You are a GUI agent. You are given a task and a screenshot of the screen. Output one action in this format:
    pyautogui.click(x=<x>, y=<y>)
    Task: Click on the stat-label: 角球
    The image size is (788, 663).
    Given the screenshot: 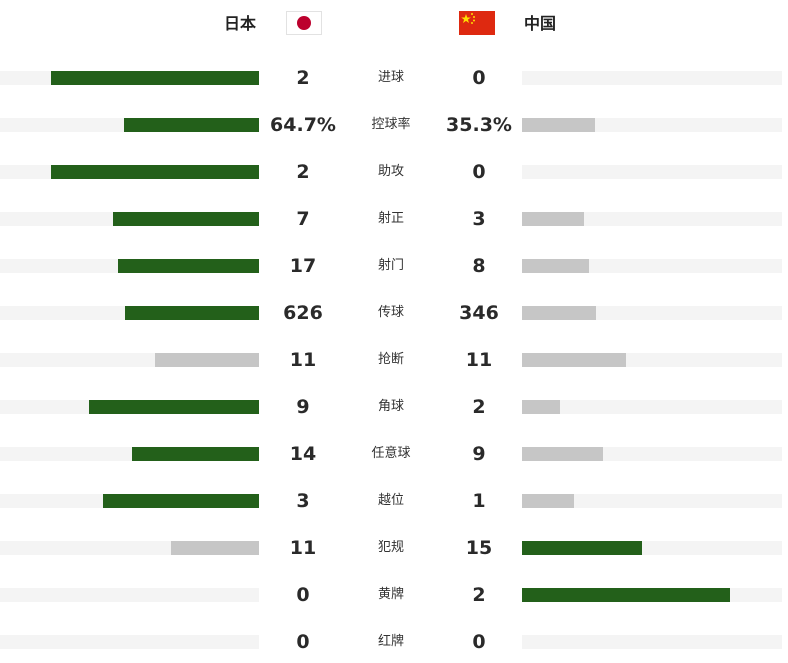 What is the action you would take?
    pyautogui.click(x=390, y=406)
    